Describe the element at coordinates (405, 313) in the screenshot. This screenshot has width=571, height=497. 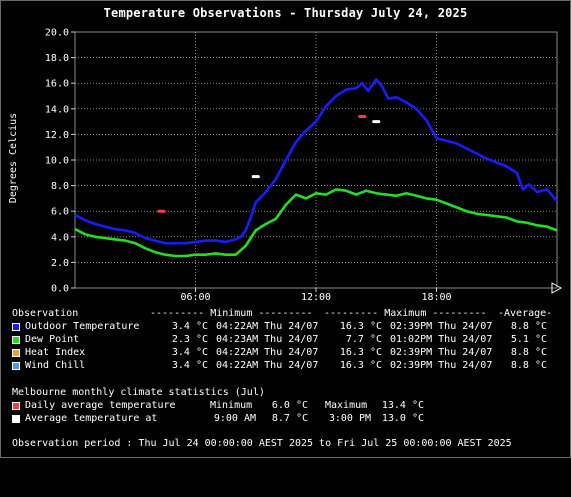
I see `header-maximum: --------- Maximum ---------` at that location.